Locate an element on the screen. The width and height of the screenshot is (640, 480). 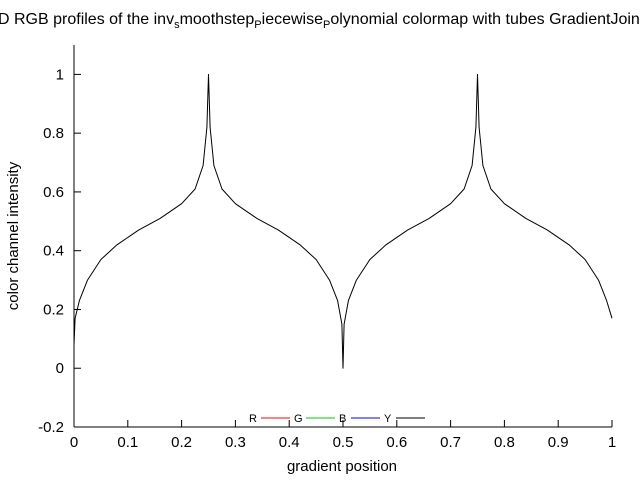
x-tick-label: 0.2 is located at coordinates (181, 442).